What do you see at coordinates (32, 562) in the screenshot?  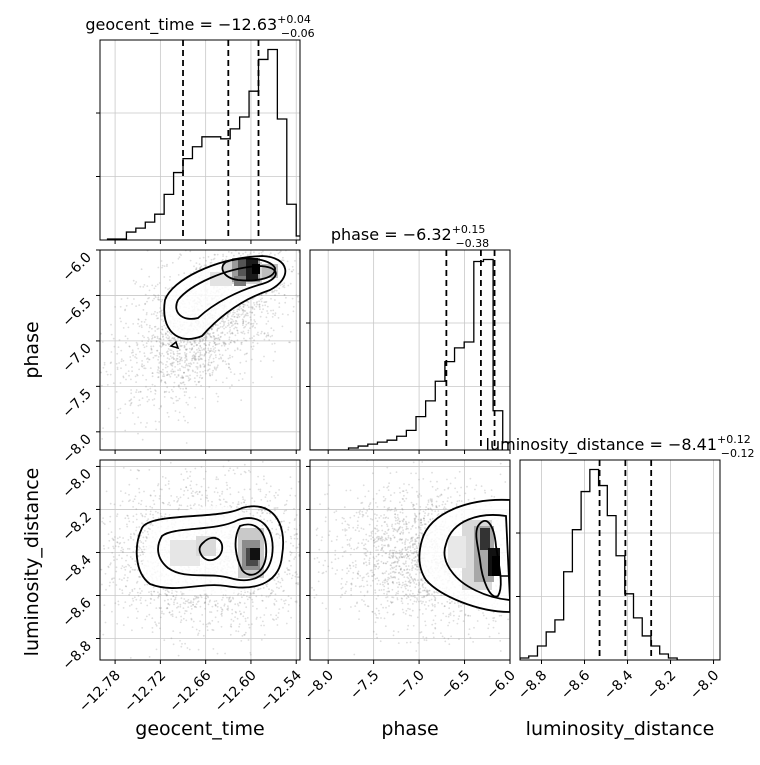 I see `y-axis-title-luminosity_distance: luminosity_distance` at bounding box center [32, 562].